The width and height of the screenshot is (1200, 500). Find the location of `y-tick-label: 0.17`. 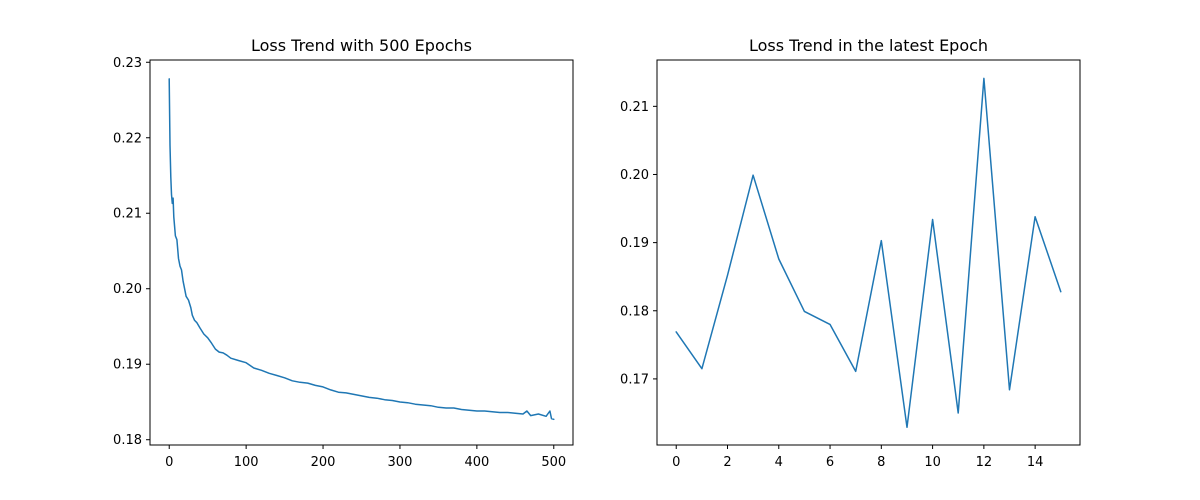

y-tick-label: 0.17 is located at coordinates (634, 379).